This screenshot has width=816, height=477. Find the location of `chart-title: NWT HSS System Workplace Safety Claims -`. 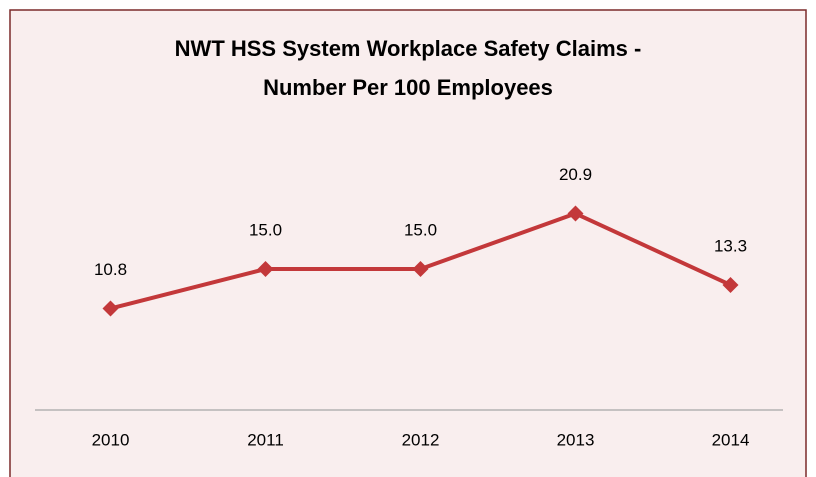

chart-title: NWT HSS System Workplace Safety Claims - is located at coordinates (408, 48).